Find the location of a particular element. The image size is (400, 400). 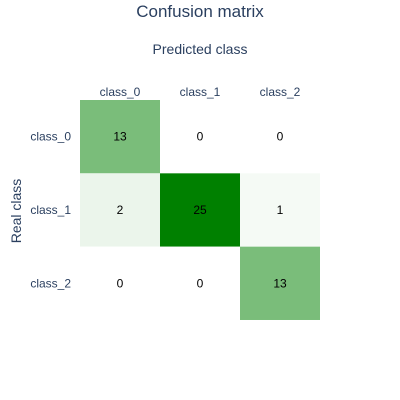

x-axis-title: Predicted class is located at coordinates (200, 49).